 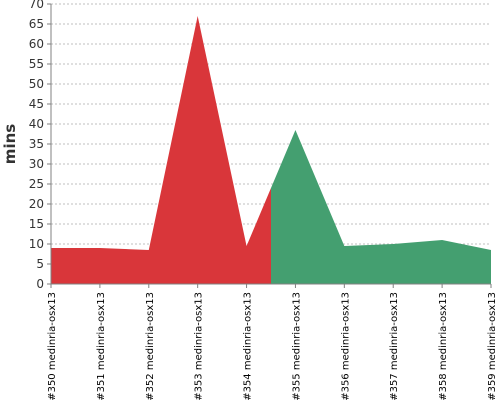 What do you see at coordinates (492, 346) in the screenshot?
I see `x-tick-label: #359 medinria-osx13` at bounding box center [492, 346].